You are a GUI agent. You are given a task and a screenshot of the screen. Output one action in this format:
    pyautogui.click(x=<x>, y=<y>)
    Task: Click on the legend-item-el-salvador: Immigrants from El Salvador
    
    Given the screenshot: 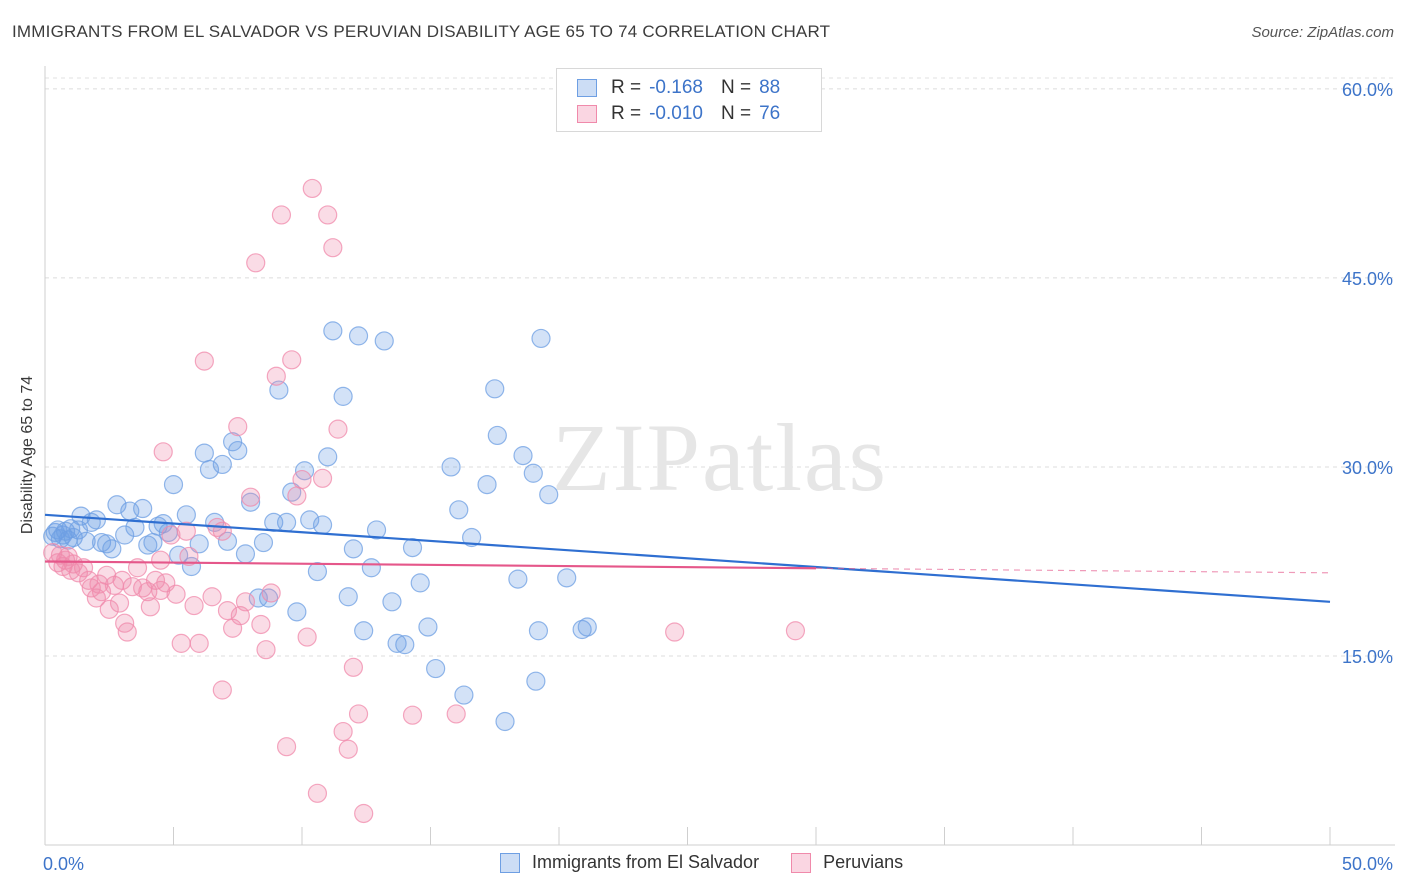 What is the action you would take?
    pyautogui.click(x=629, y=862)
    